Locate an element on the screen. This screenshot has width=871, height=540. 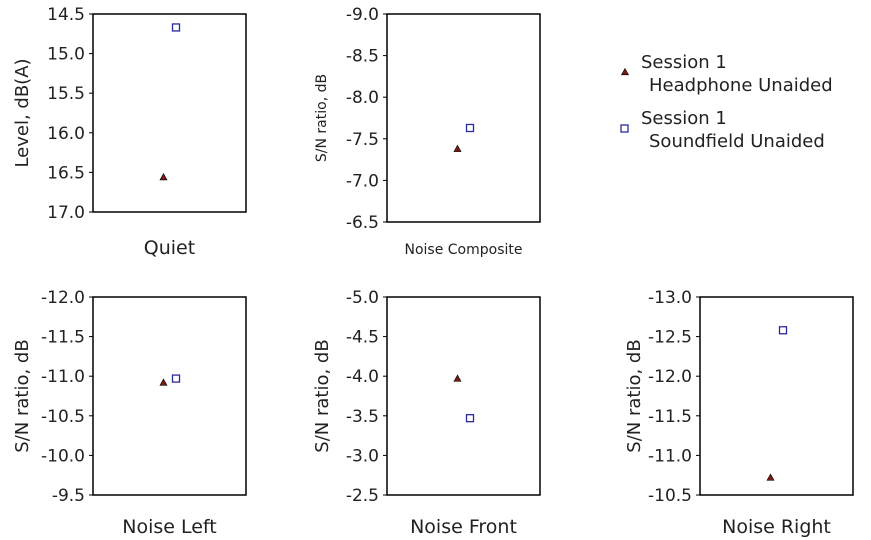
legend-soundfield-line1: Session 1 is located at coordinates (684, 118).